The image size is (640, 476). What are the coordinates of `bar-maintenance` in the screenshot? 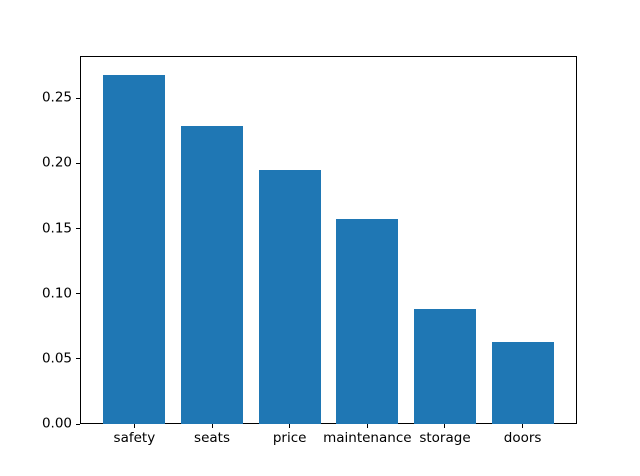 It's located at (367, 321).